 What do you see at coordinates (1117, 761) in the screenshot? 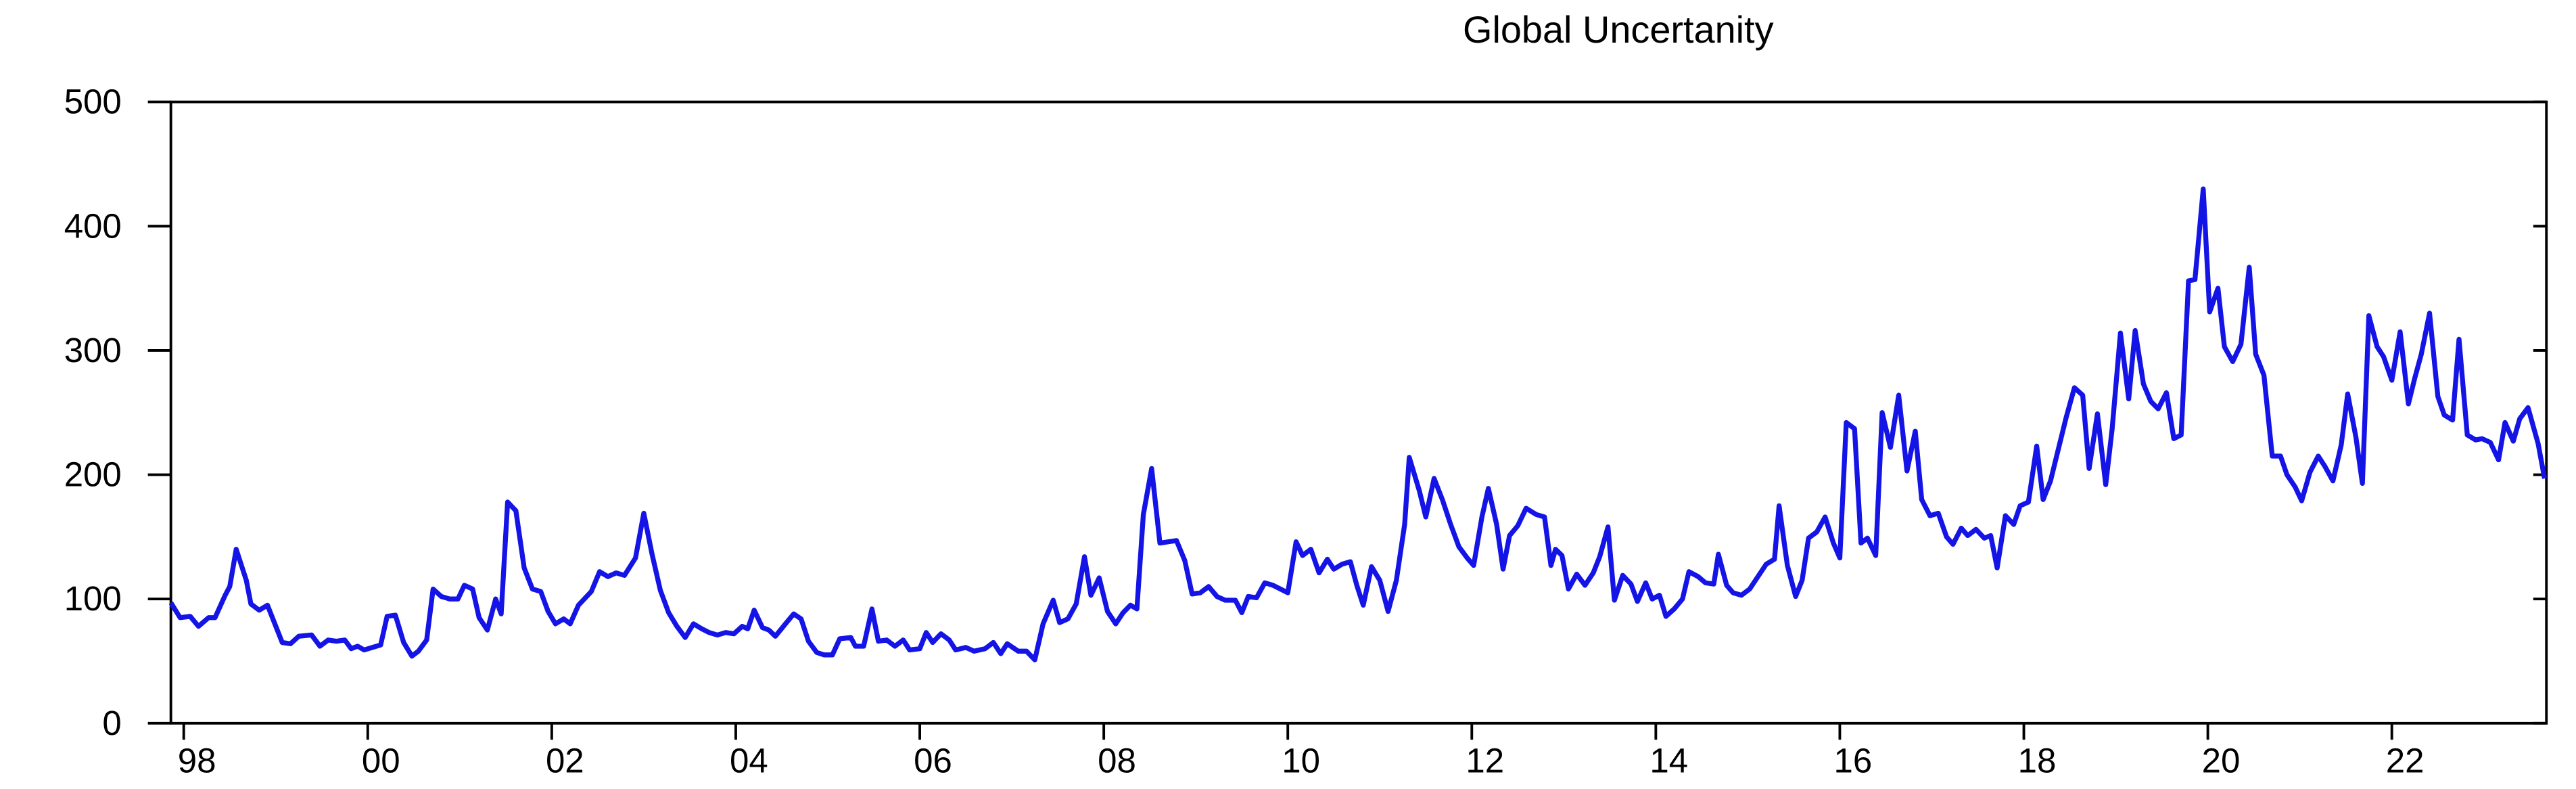
I see `x-tick-label: 08` at bounding box center [1117, 761].